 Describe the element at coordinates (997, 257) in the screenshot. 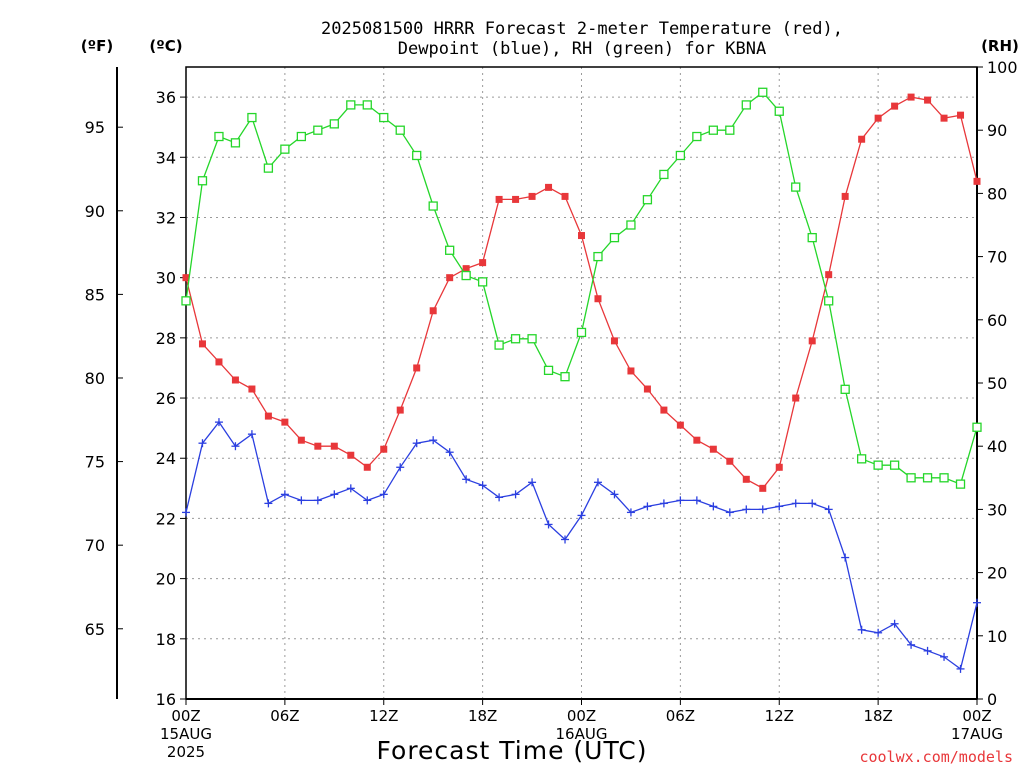

I see `rh-tick-label: 70` at that location.